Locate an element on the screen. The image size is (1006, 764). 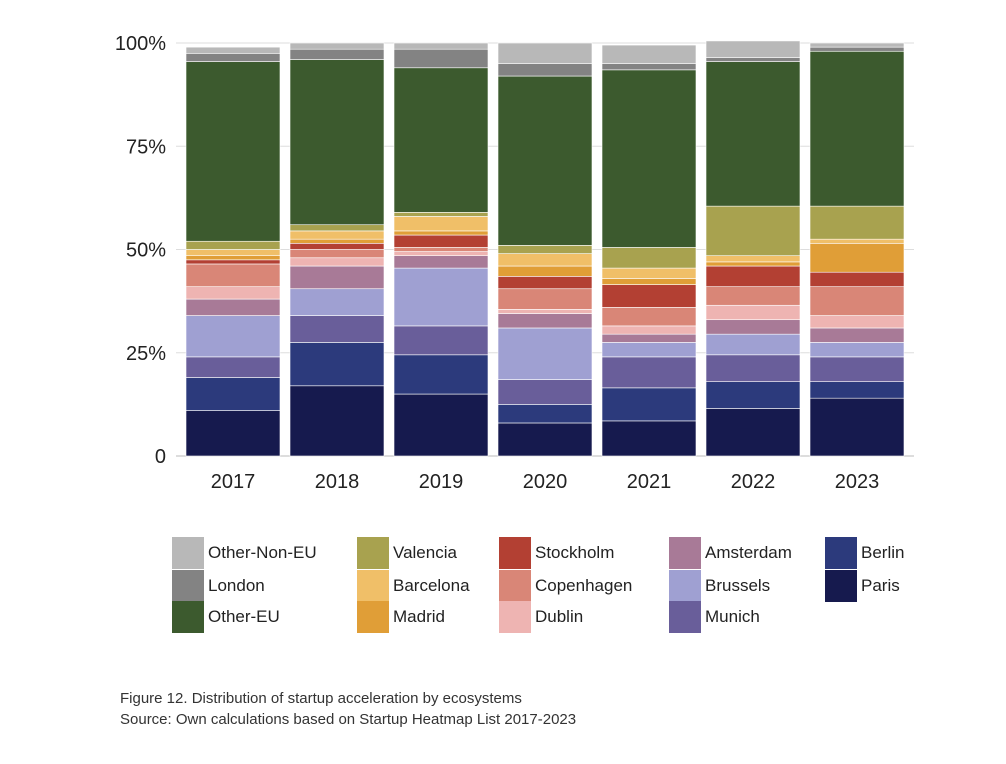
bar-segment-barcelona-2021 is located at coordinates (649, 273).